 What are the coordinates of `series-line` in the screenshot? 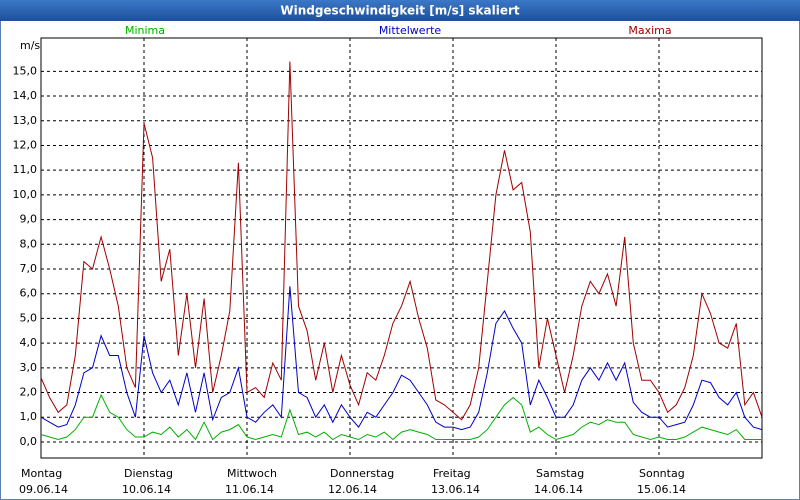 It's located at (401, 417).